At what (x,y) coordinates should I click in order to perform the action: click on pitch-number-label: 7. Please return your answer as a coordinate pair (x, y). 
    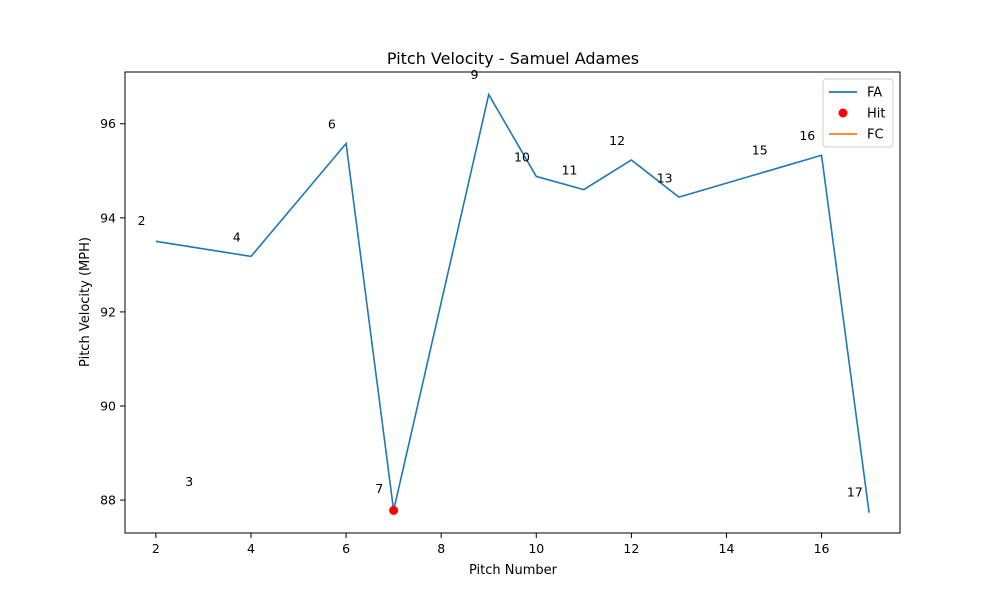
    Looking at the image, I should click on (379, 488).